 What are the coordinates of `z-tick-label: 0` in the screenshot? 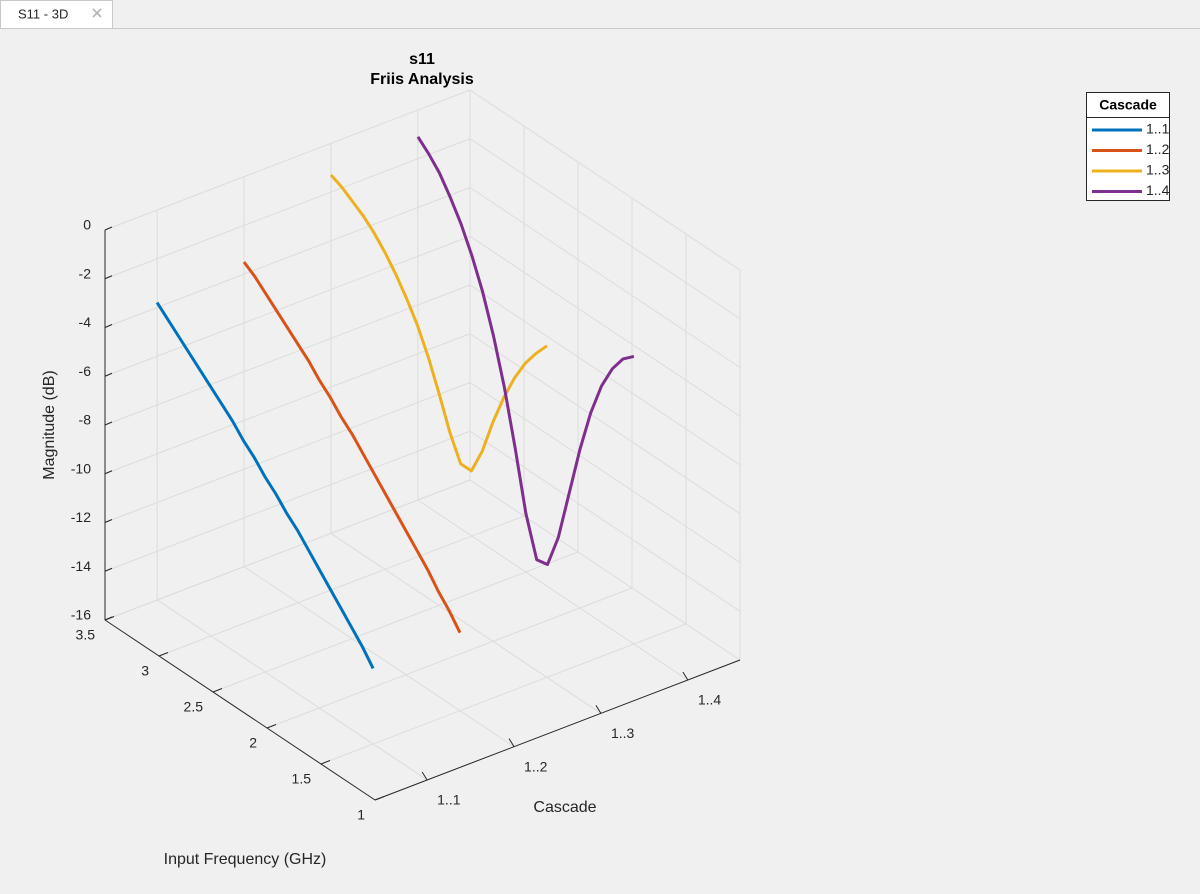 It's located at (87, 225).